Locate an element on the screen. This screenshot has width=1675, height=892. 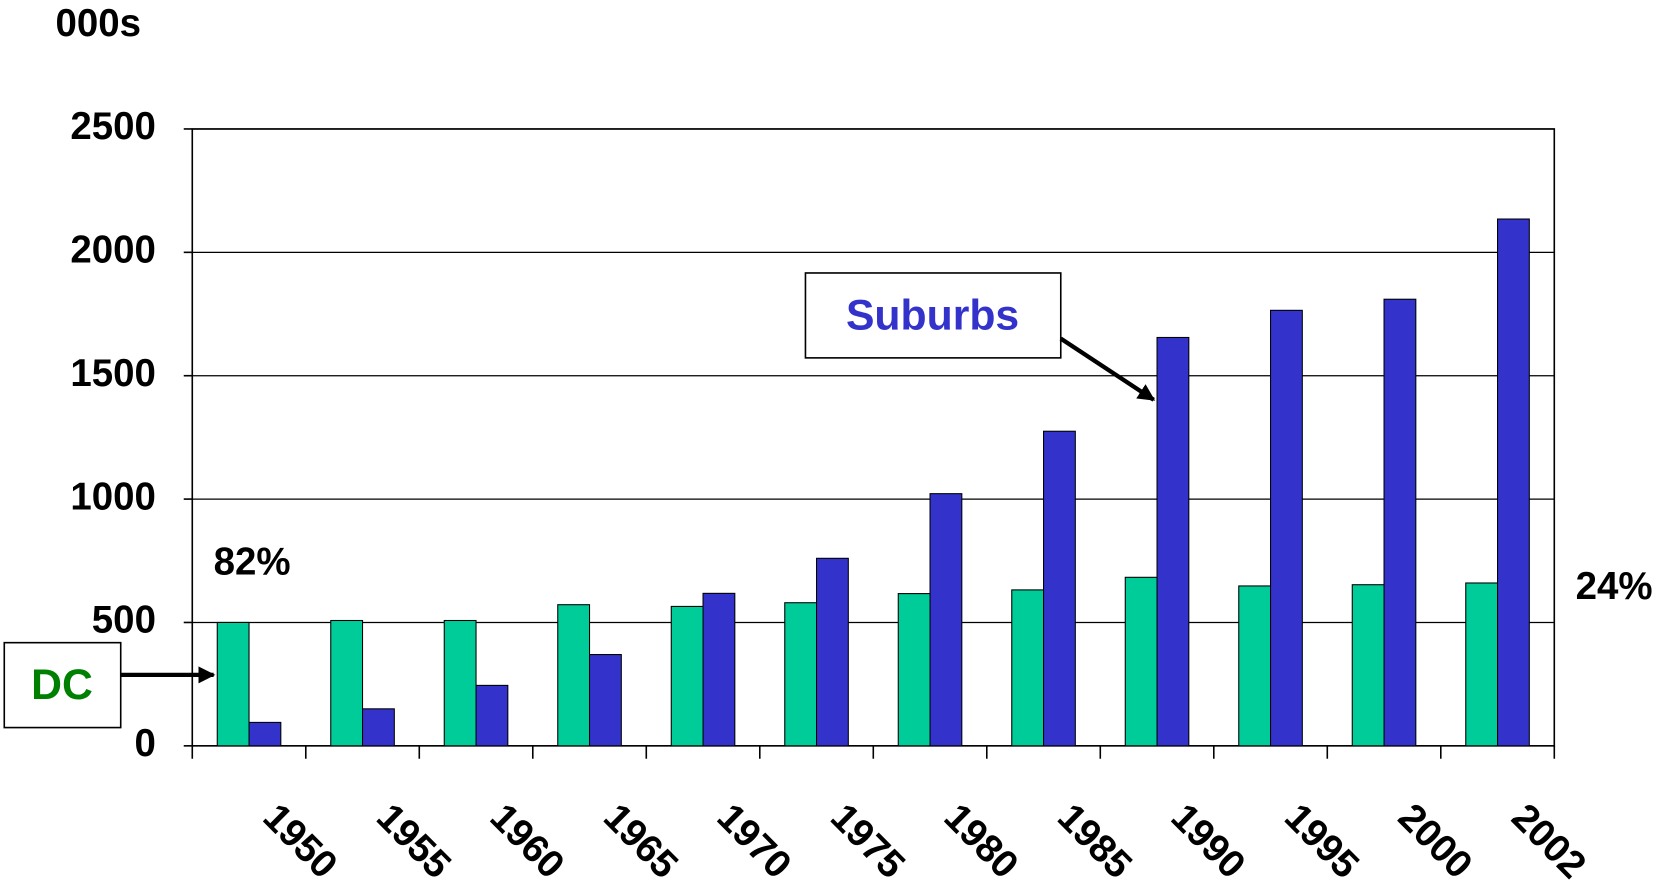
x-tick-label: 1960 is located at coordinates (527, 841).